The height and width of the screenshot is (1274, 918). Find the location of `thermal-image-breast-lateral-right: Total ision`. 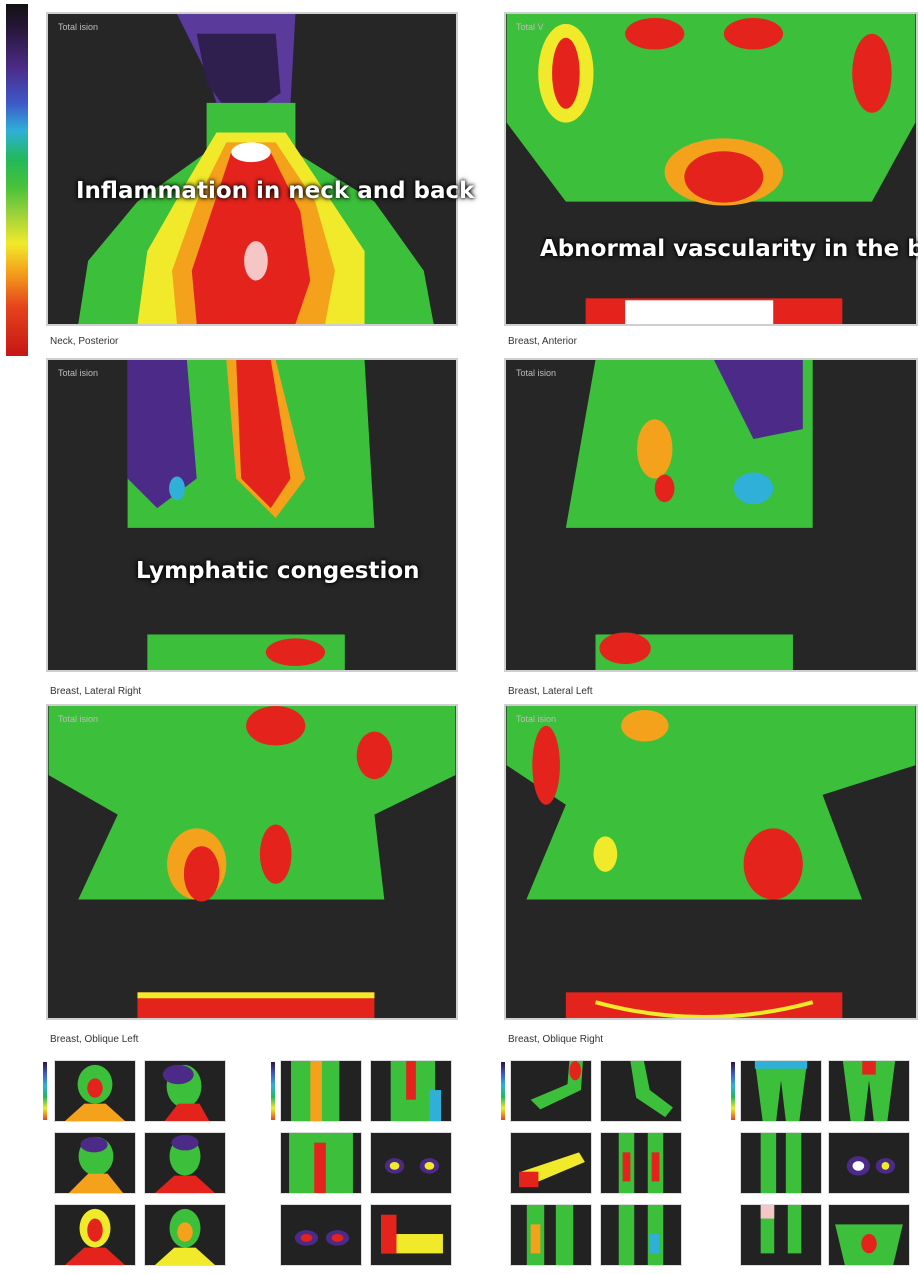

thermal-image-breast-lateral-right: Total ision is located at coordinates (252, 515).